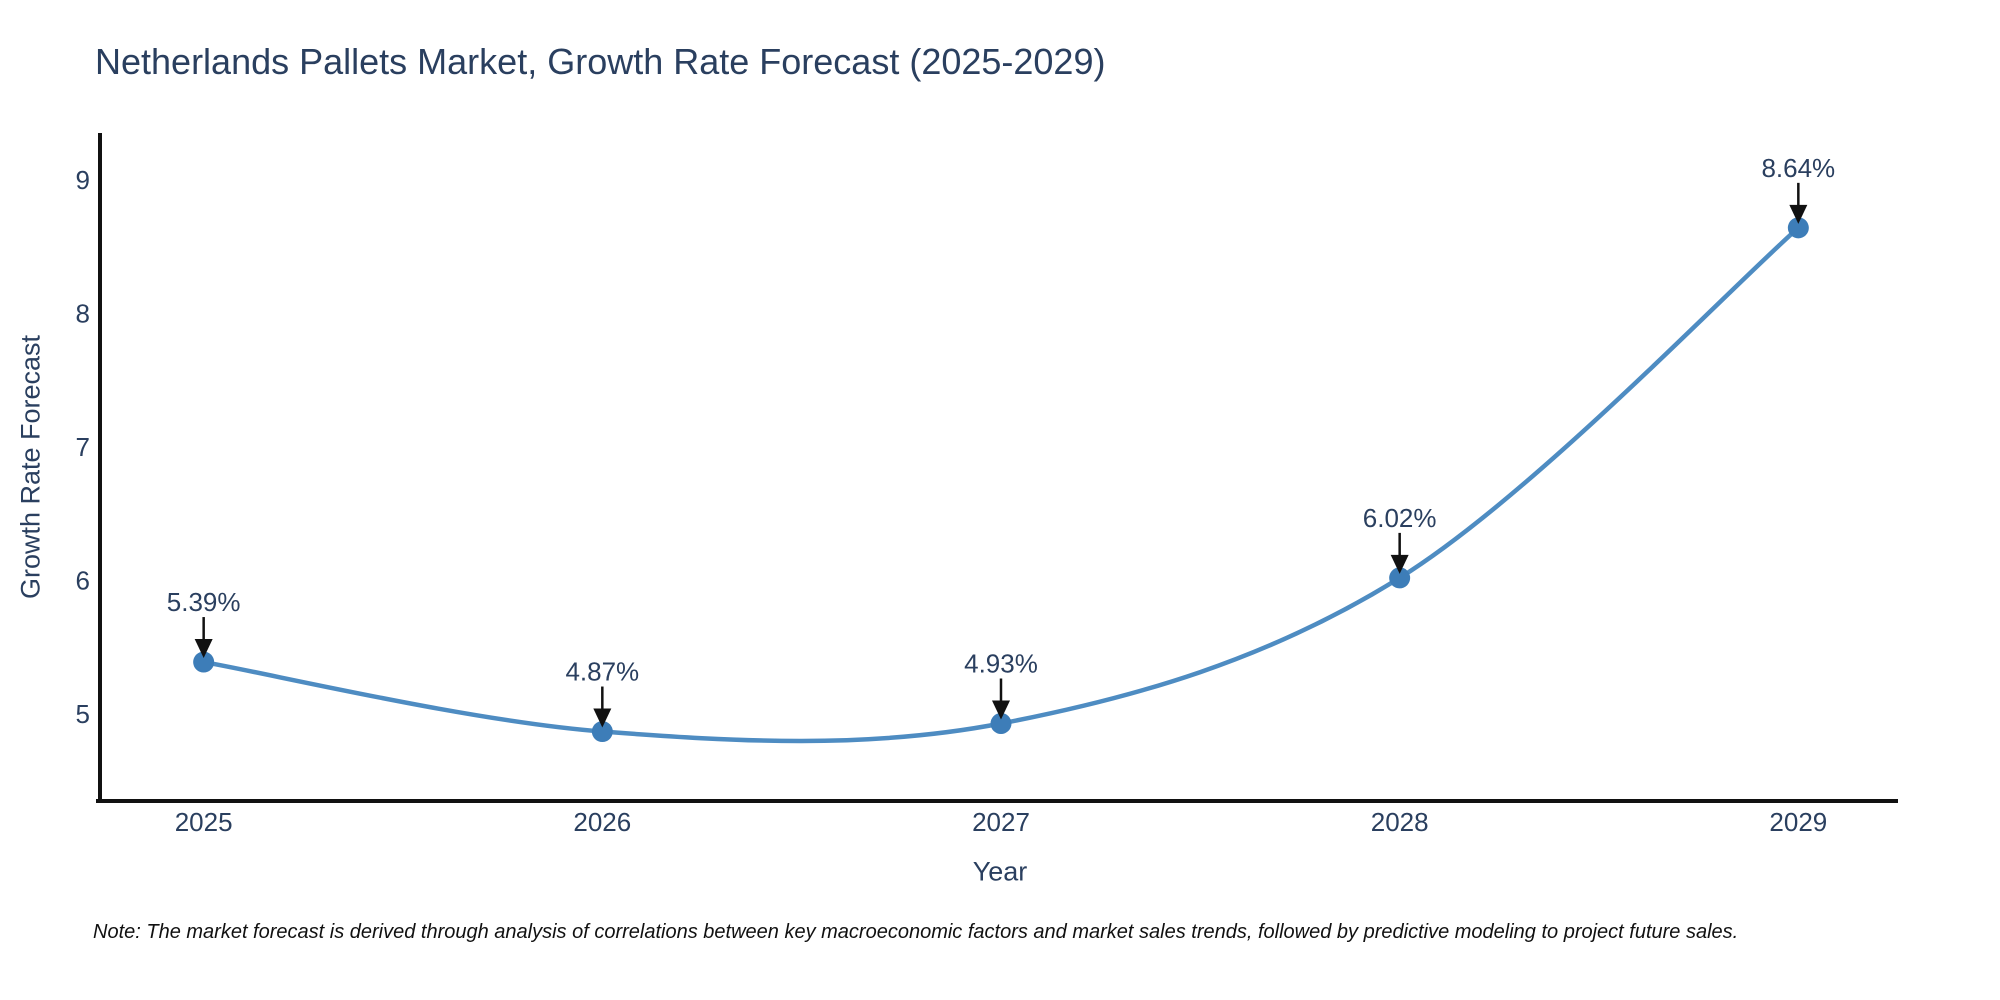 The width and height of the screenshot is (2000, 1000). I want to click on x-axis-title: Year, so click(1000, 871).